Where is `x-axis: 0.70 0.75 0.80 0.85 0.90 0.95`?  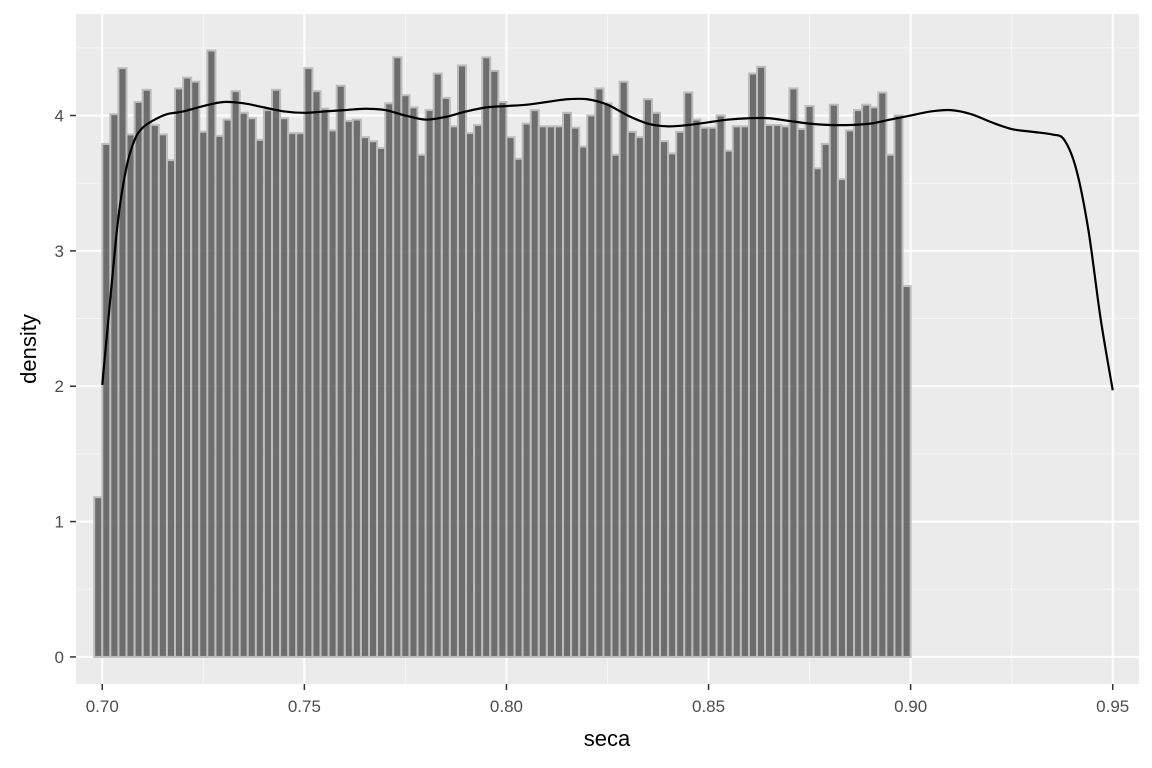
x-axis: 0.70 0.75 0.80 0.85 0.90 0.95 is located at coordinates (607, 700).